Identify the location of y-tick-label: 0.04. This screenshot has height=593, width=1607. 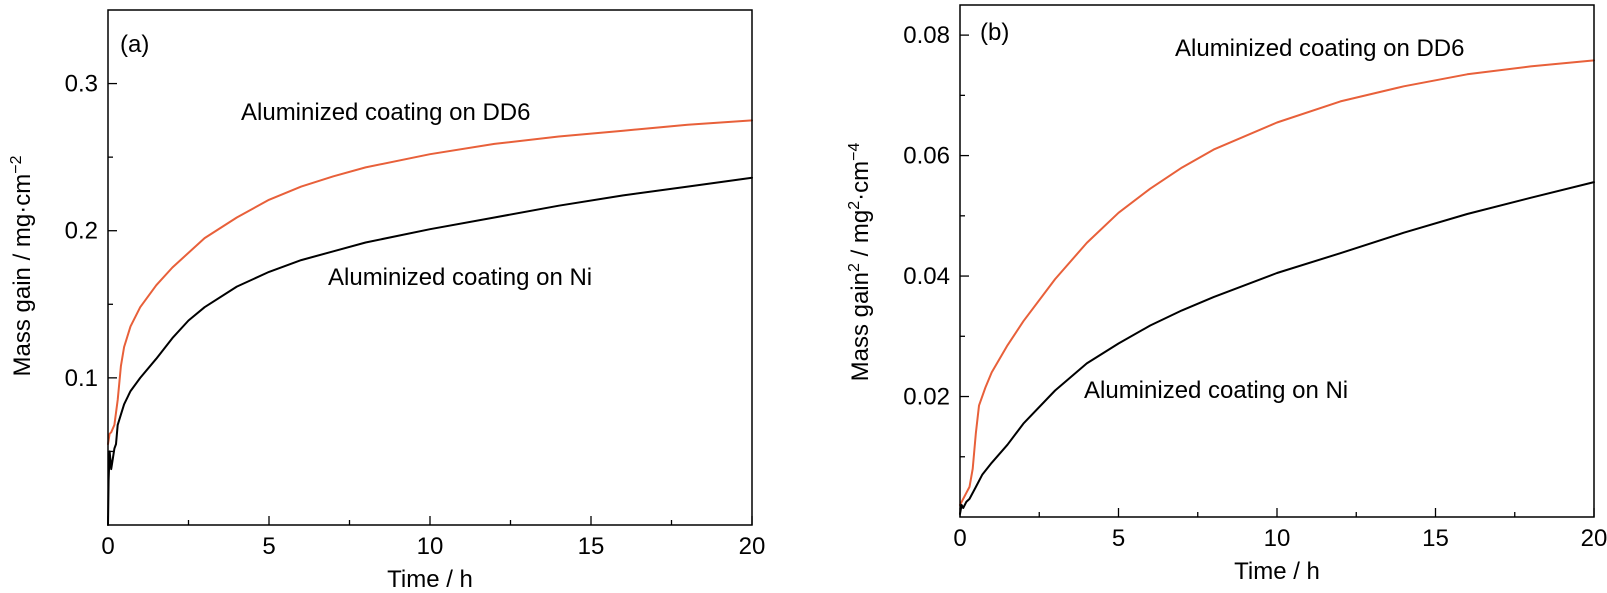
(926, 276).